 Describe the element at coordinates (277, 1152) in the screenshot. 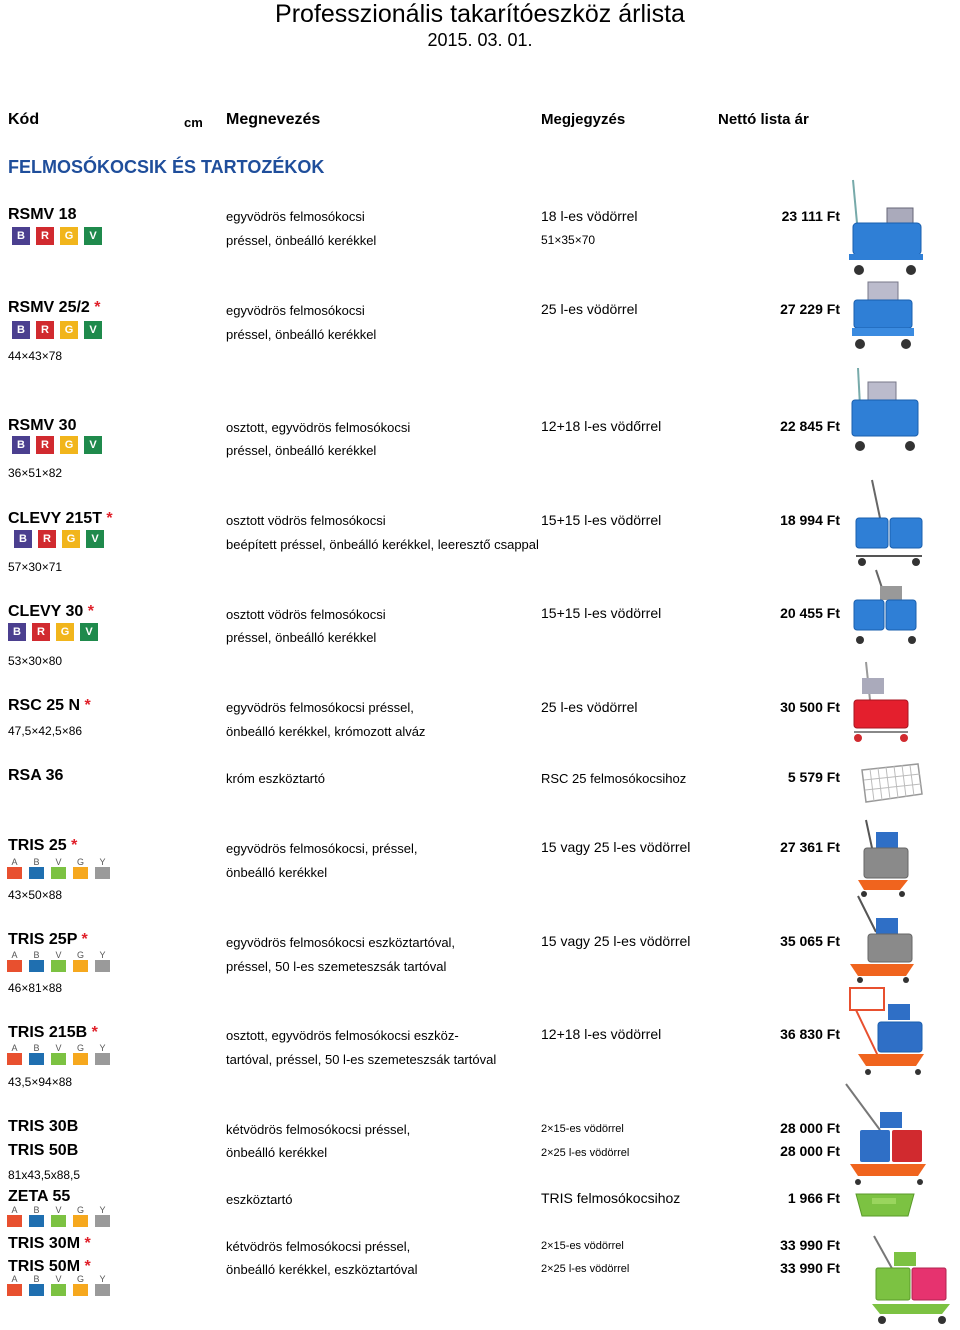

I see `product-description: önbeálló kerékkel` at that location.